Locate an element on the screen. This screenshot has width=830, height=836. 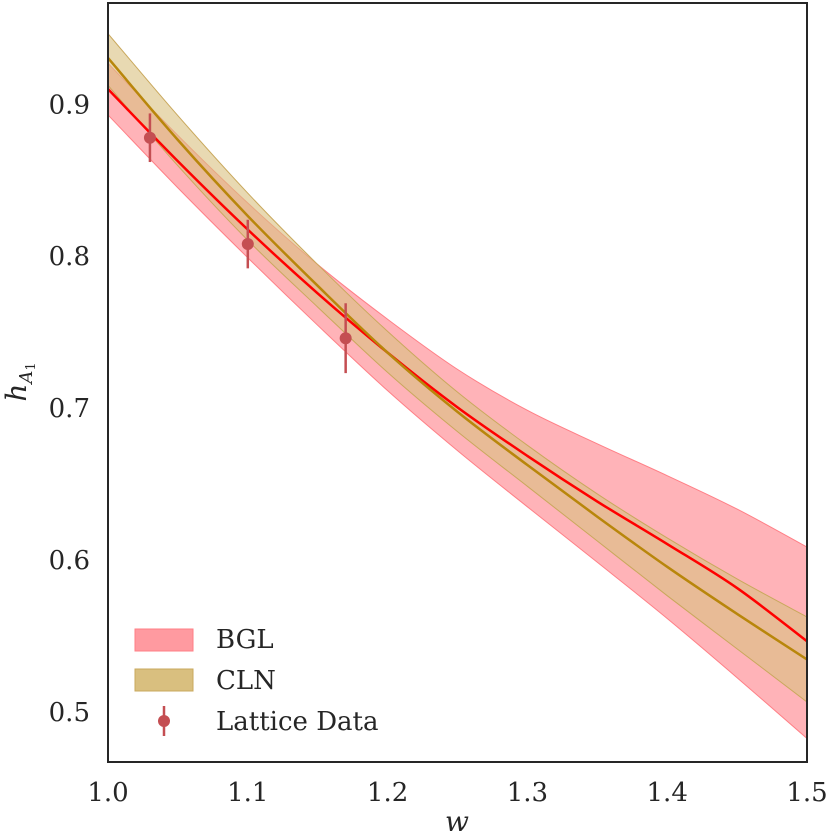
y-tick-label: 0.6 is located at coordinates (69, 561).